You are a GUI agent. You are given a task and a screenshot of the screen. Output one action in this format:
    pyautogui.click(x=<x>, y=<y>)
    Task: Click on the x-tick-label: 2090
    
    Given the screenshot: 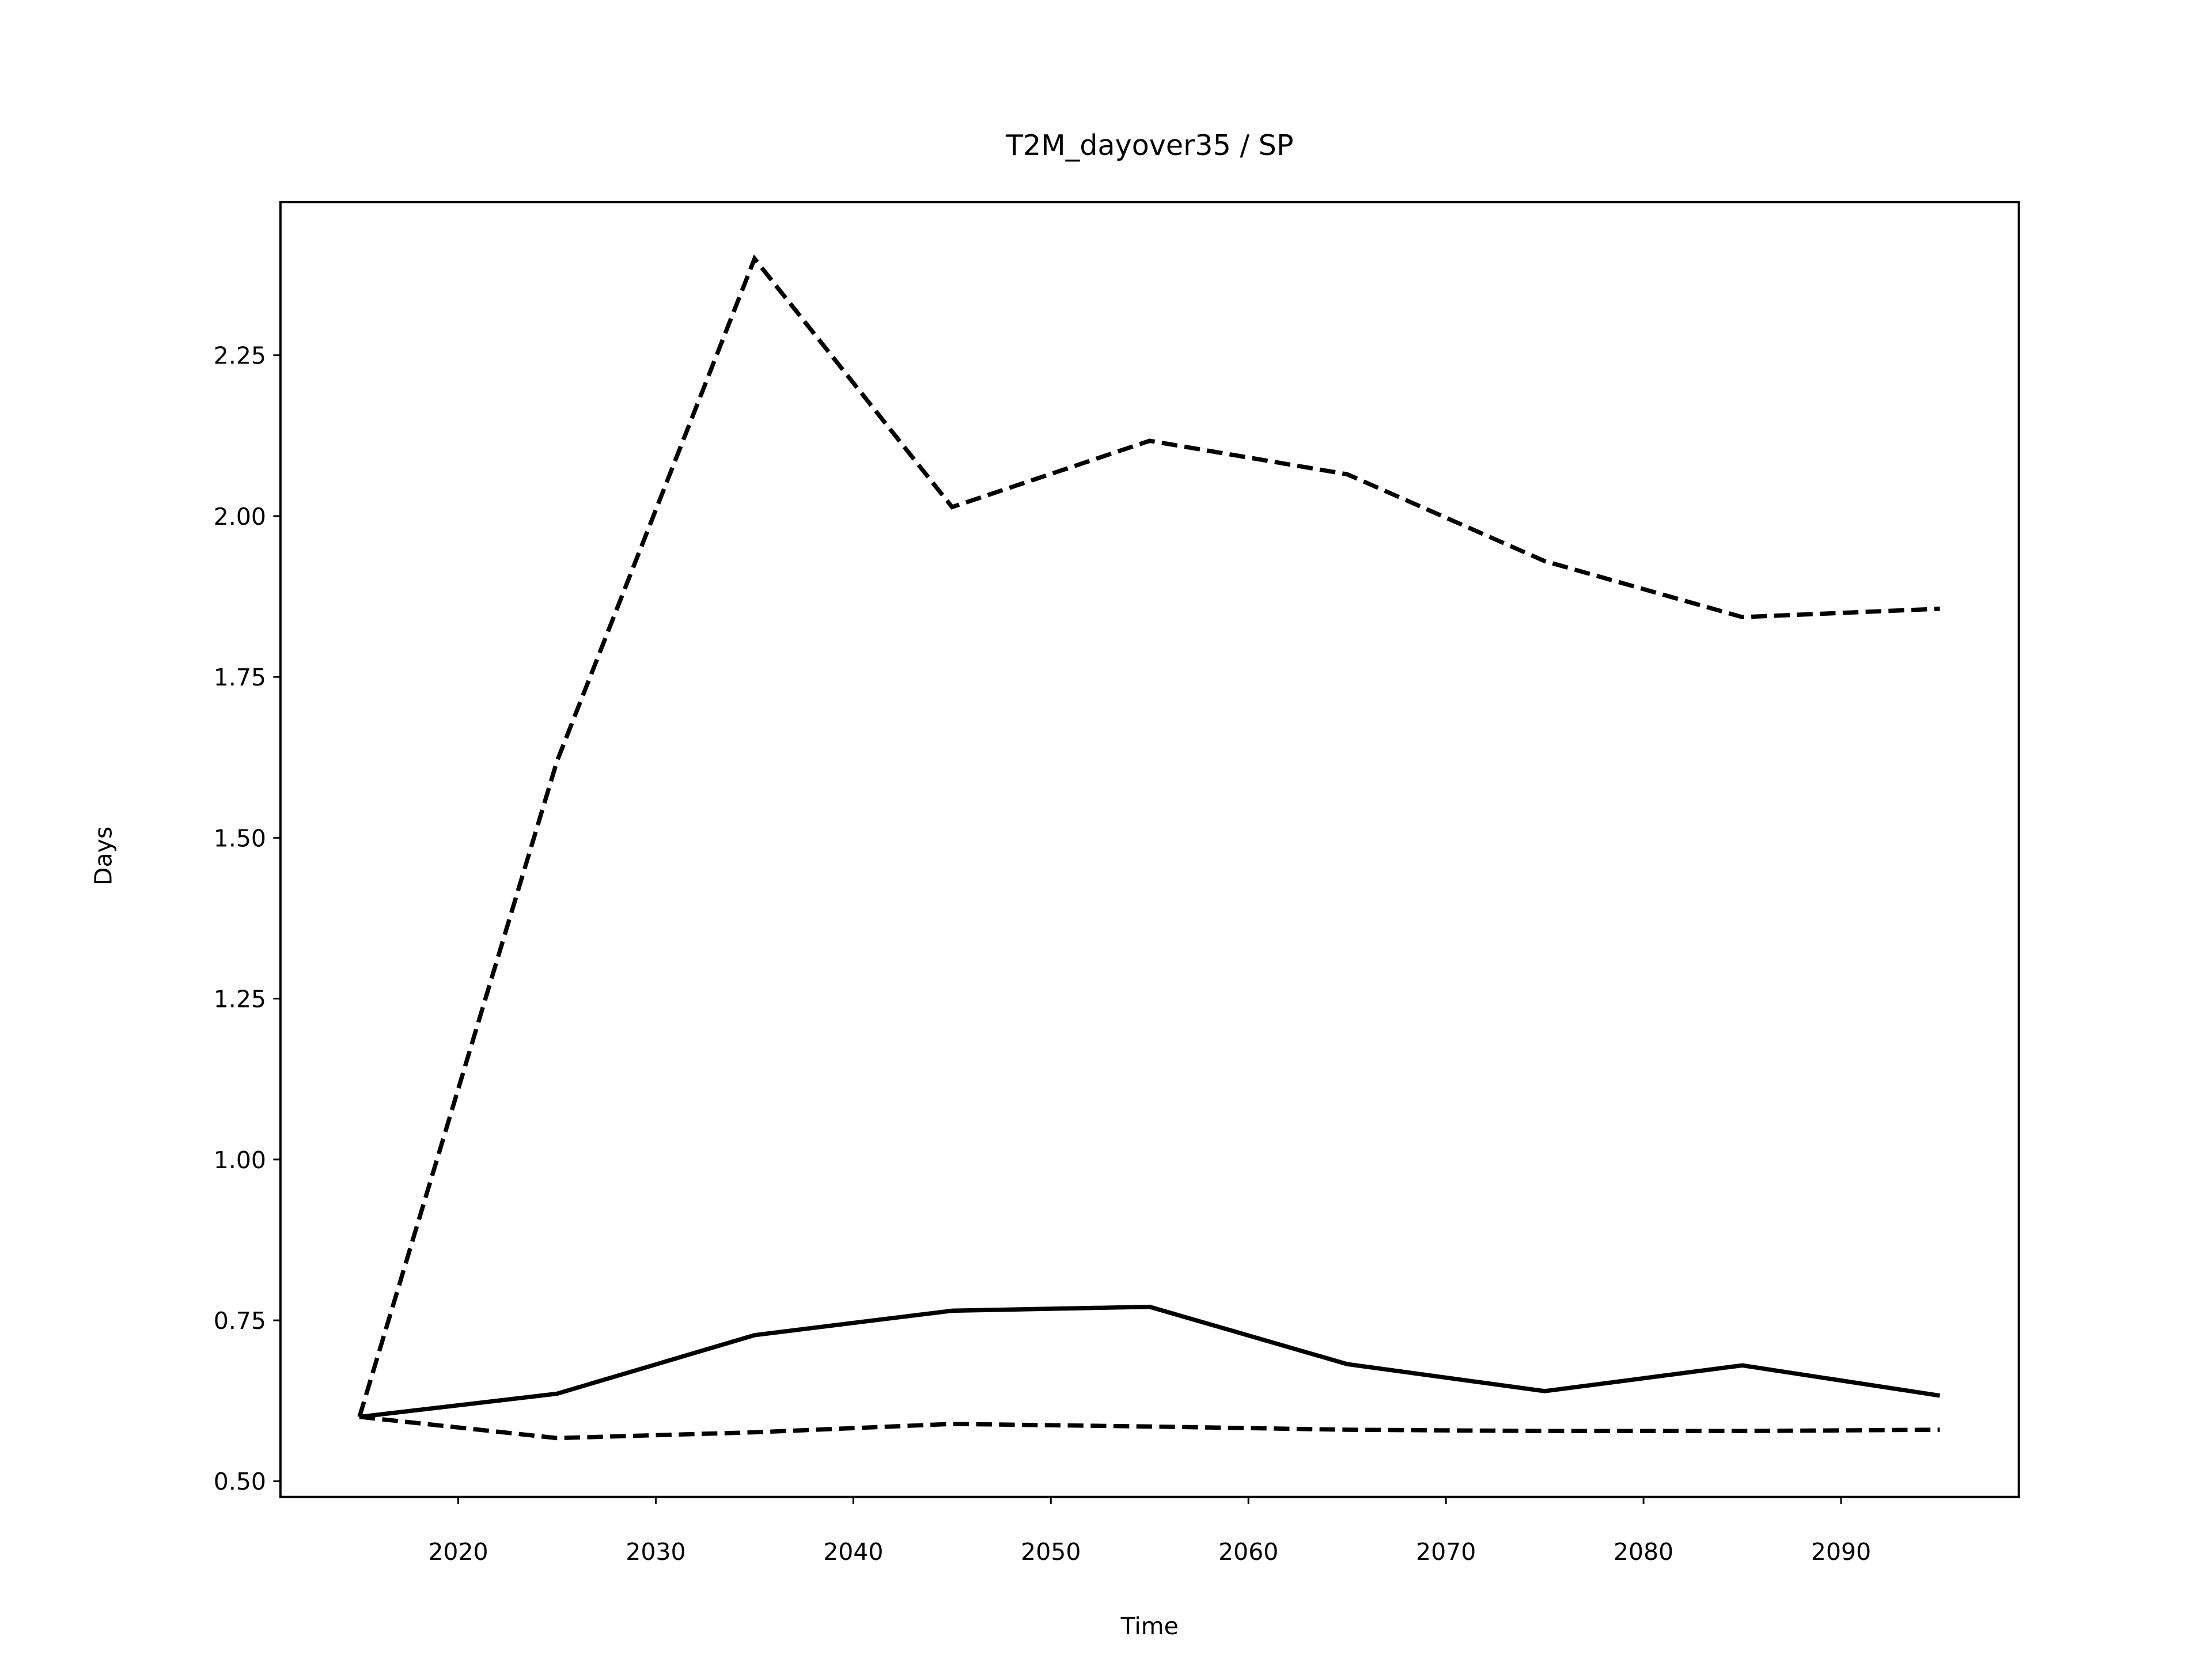 What is the action you would take?
    pyautogui.click(x=1841, y=1552)
    